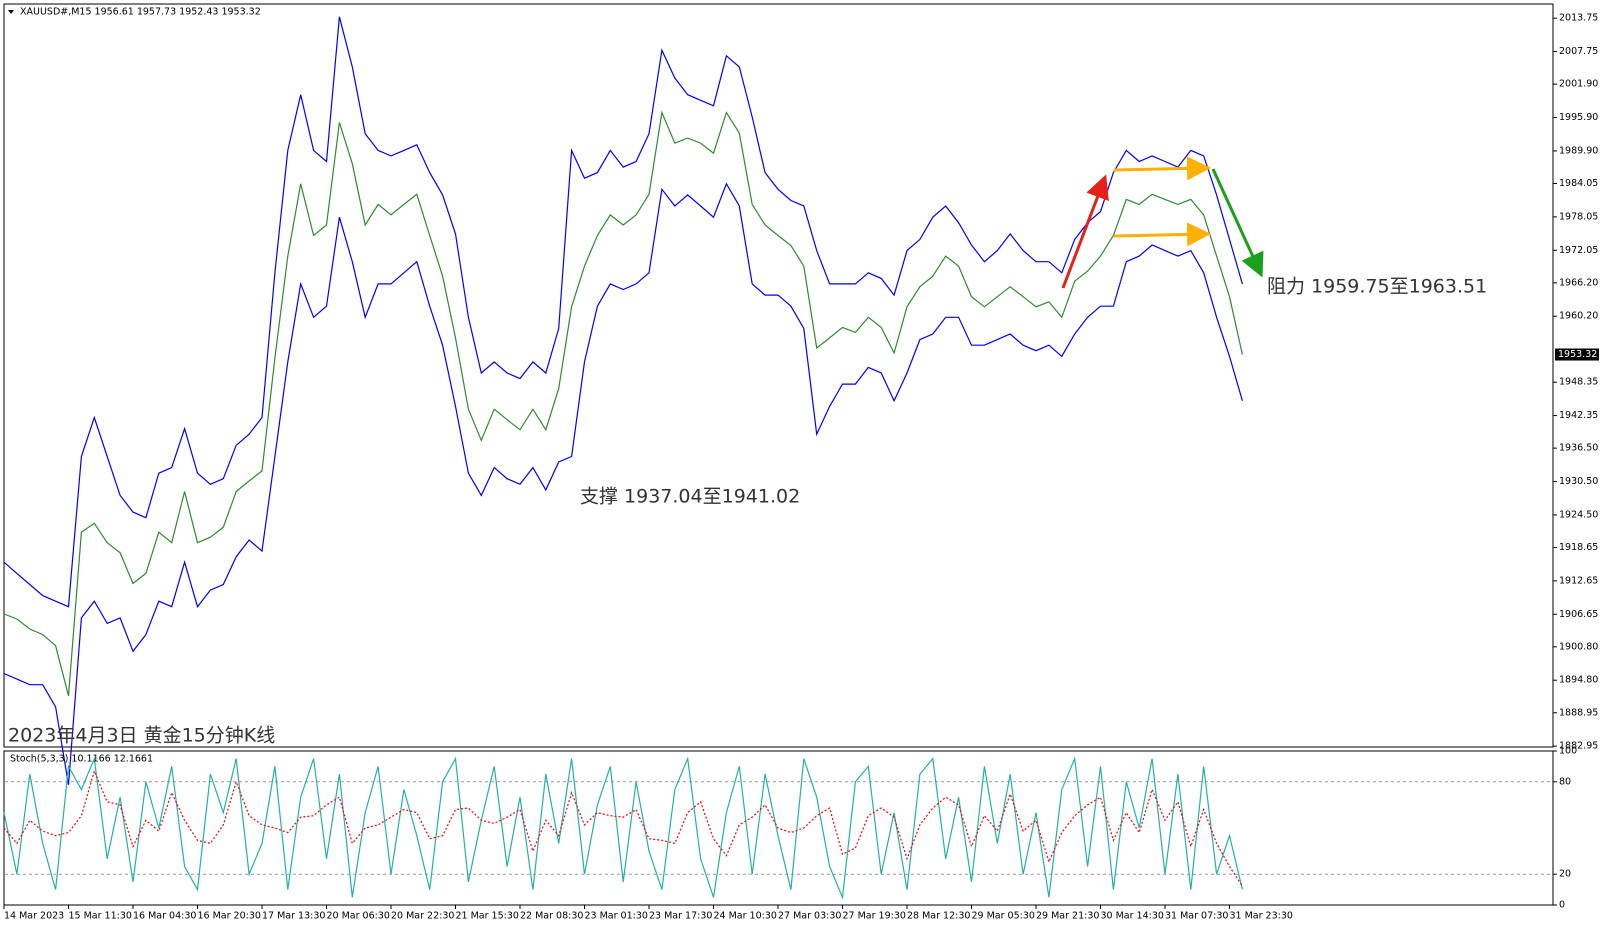 This screenshot has width=1602, height=927. Describe the element at coordinates (1578, 646) in the screenshot. I see `y-tick-label: 1900.80` at that location.